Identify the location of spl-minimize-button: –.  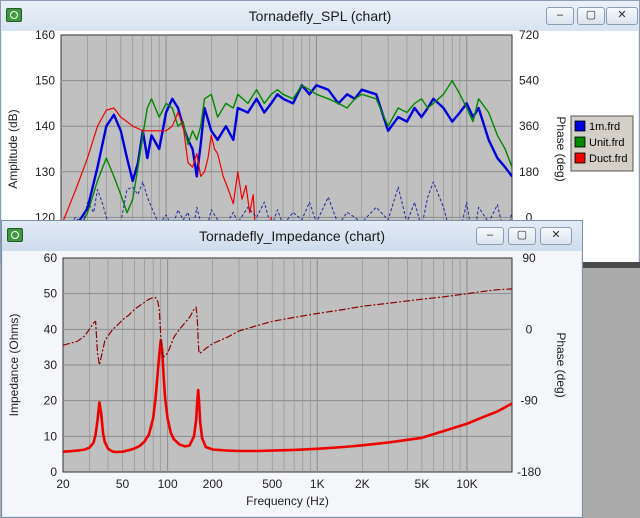
(560, 16).